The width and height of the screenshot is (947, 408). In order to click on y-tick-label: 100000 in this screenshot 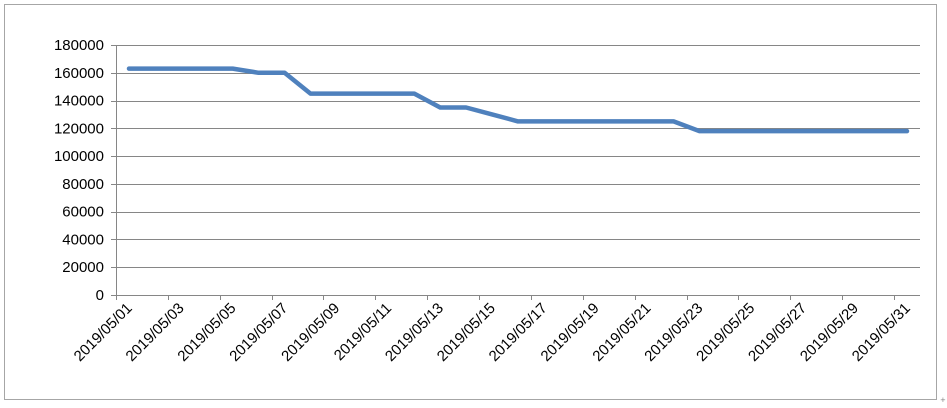, I will do `click(79, 156)`.